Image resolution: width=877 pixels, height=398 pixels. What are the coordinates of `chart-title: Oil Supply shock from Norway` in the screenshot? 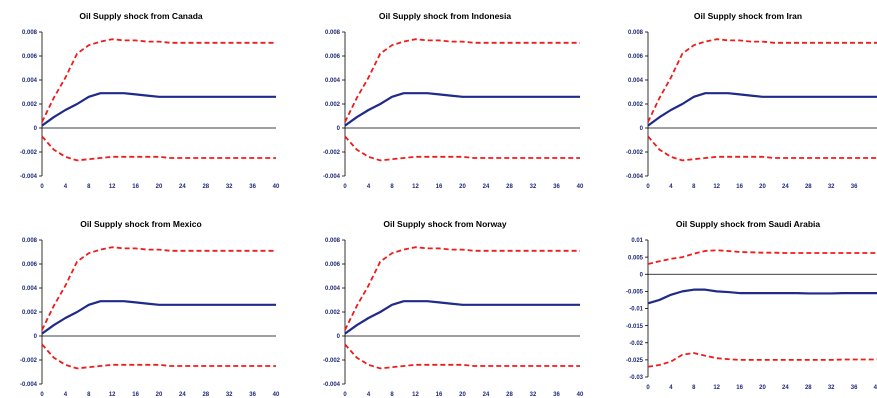 It's located at (445, 224).